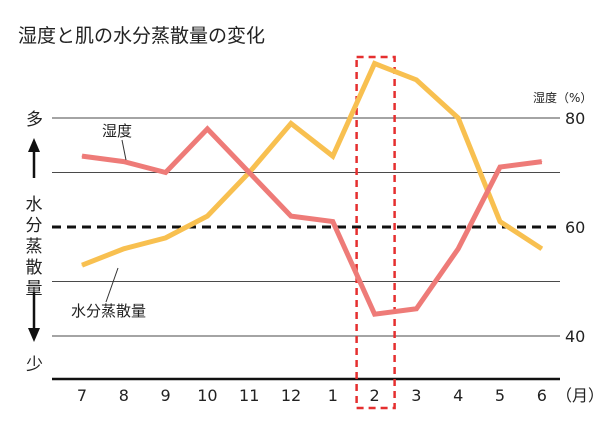 Image resolution: width=601 pixels, height=436 pixels. What do you see at coordinates (34, 158) in the screenshot?
I see `up-arrow-icon` at bounding box center [34, 158].